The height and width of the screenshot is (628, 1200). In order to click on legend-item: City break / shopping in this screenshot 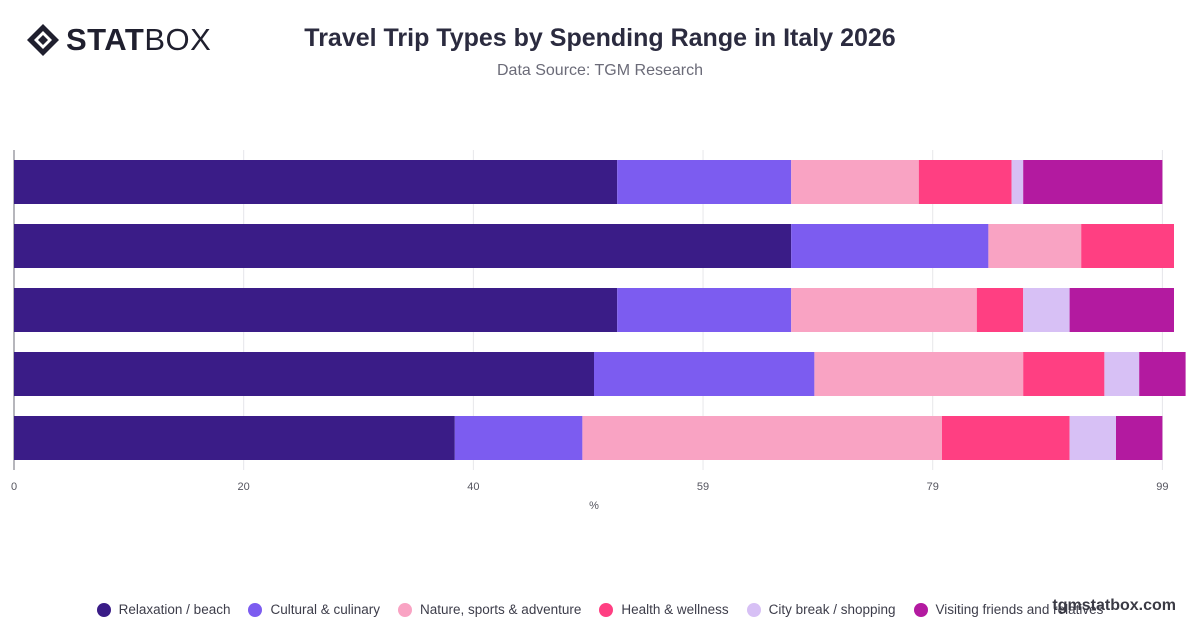, I will do `click(821, 609)`.